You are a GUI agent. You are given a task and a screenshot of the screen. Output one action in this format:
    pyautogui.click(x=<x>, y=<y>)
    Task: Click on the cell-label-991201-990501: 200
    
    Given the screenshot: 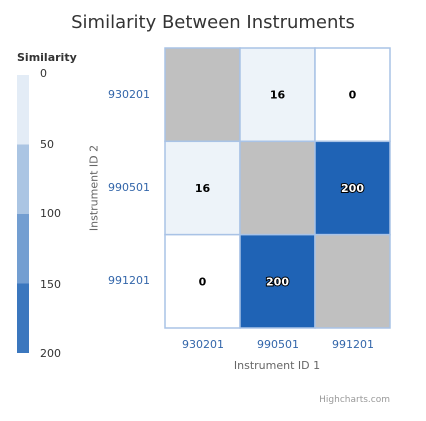 What is the action you would take?
    pyautogui.click(x=352, y=188)
    